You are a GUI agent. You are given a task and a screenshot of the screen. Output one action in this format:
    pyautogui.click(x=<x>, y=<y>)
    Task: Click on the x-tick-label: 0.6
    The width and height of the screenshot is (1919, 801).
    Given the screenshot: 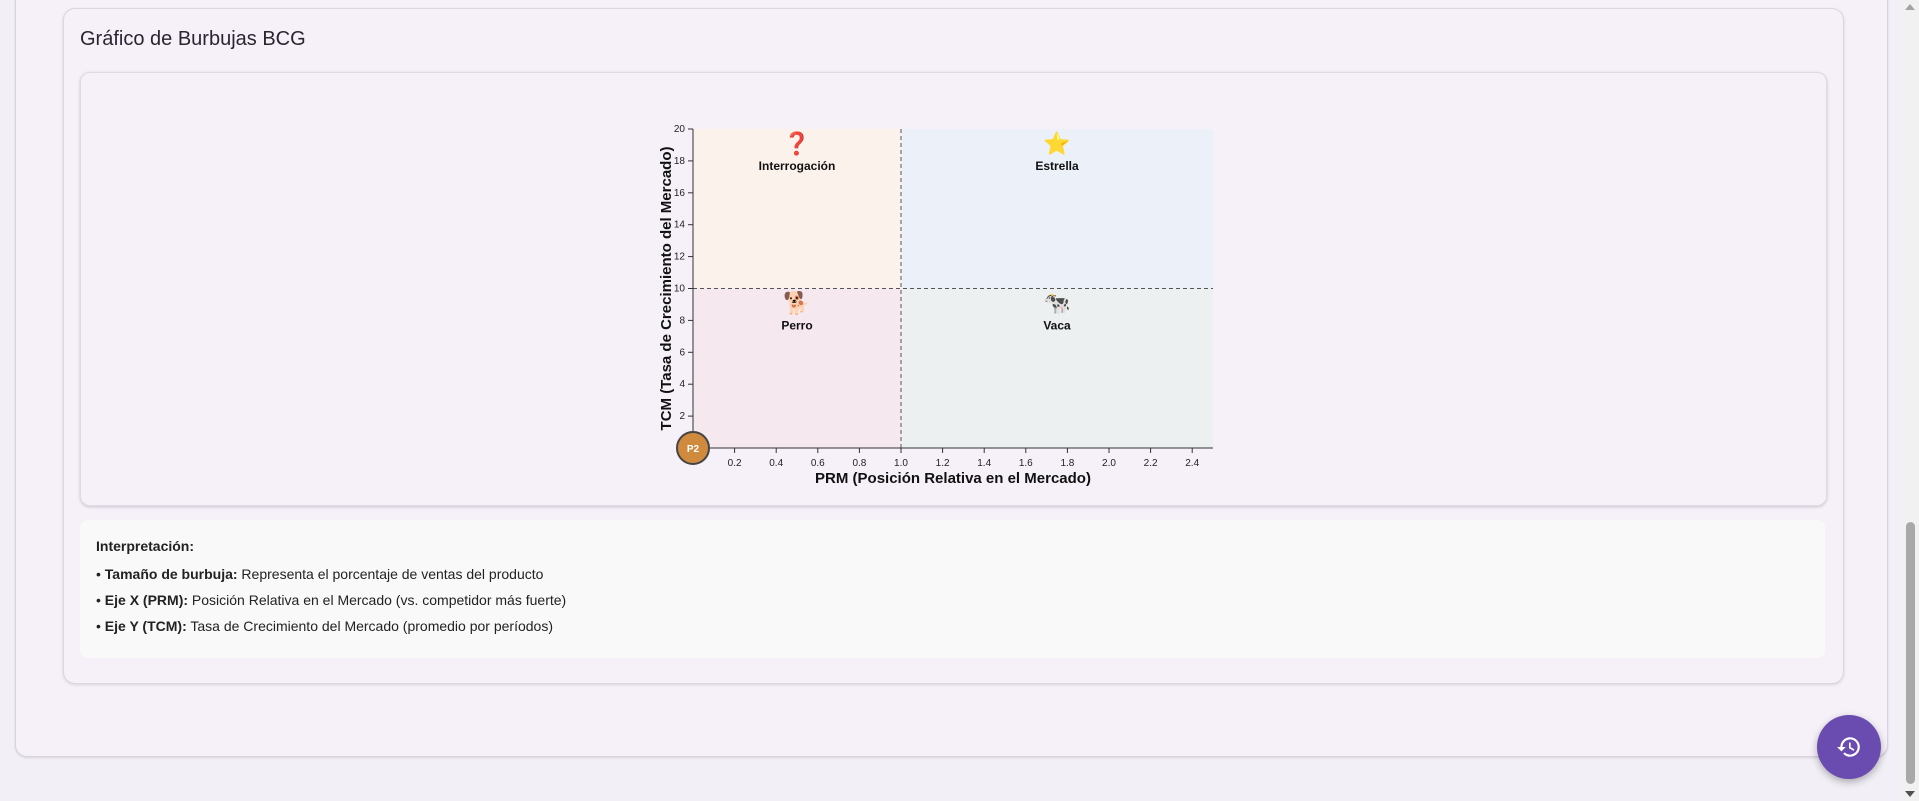 What is the action you would take?
    pyautogui.click(x=818, y=463)
    